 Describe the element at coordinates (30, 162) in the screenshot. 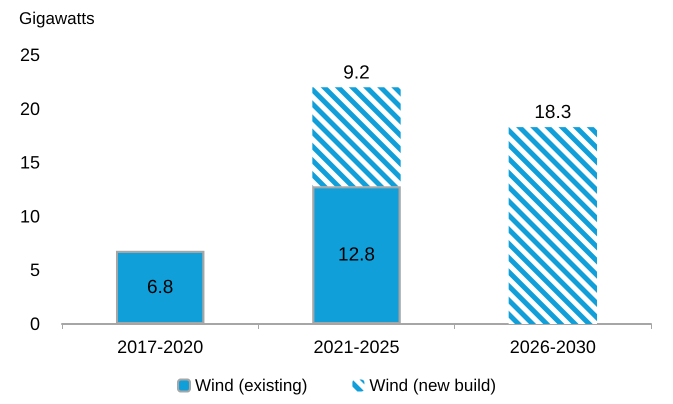

I see `y-tick-label: 15` at that location.